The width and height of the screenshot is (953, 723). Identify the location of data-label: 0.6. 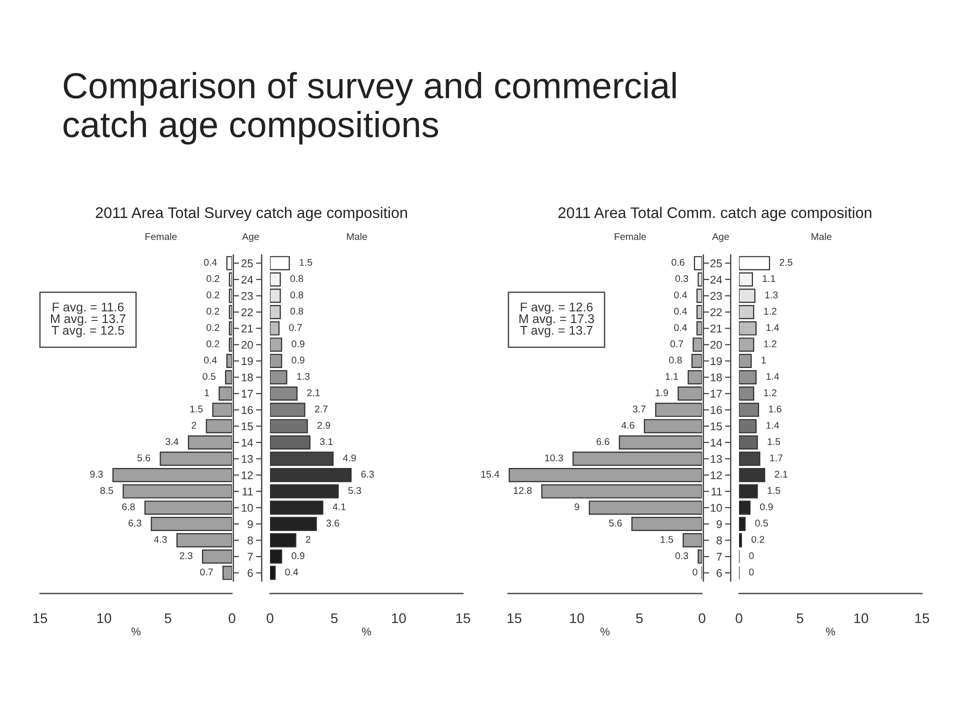
(678, 262).